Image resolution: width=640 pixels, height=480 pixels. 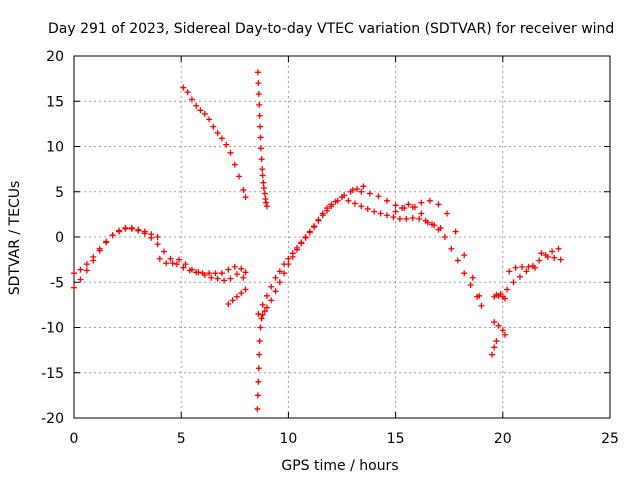 What do you see at coordinates (396, 439) in the screenshot?
I see `x-tick-label: 15` at bounding box center [396, 439].